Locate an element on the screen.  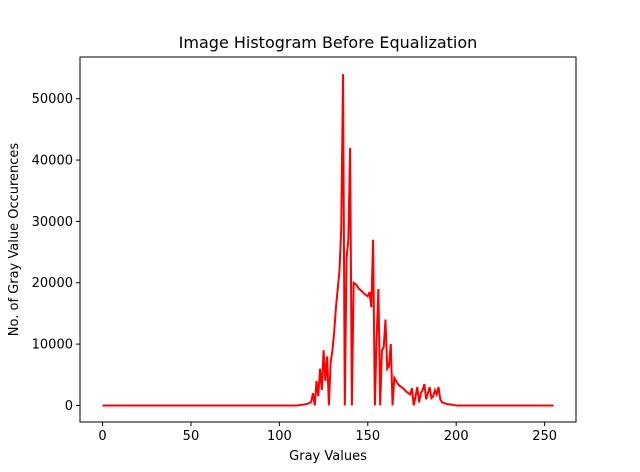
x-tick-label: 200 is located at coordinates (456, 436).